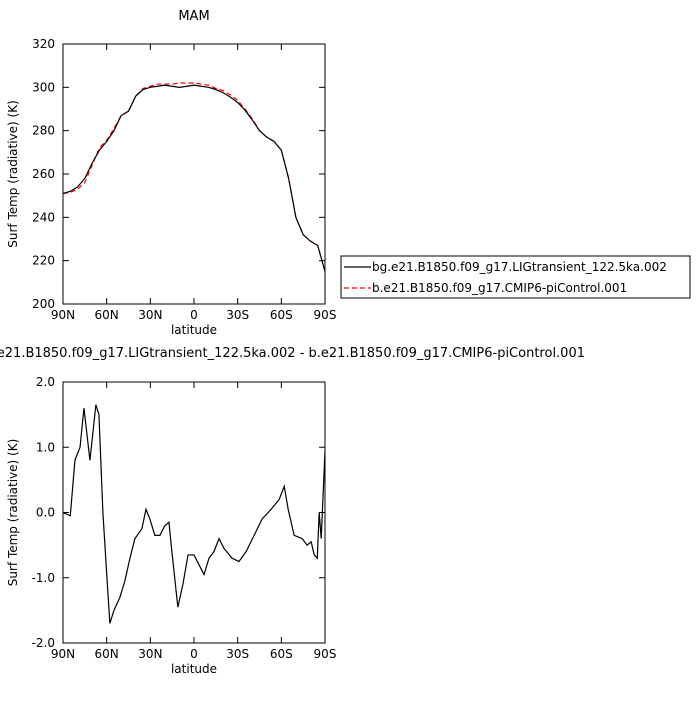 Image resolution: width=700 pixels, height=704 pixels. I want to click on y-tick-label: 220, so click(43, 261).